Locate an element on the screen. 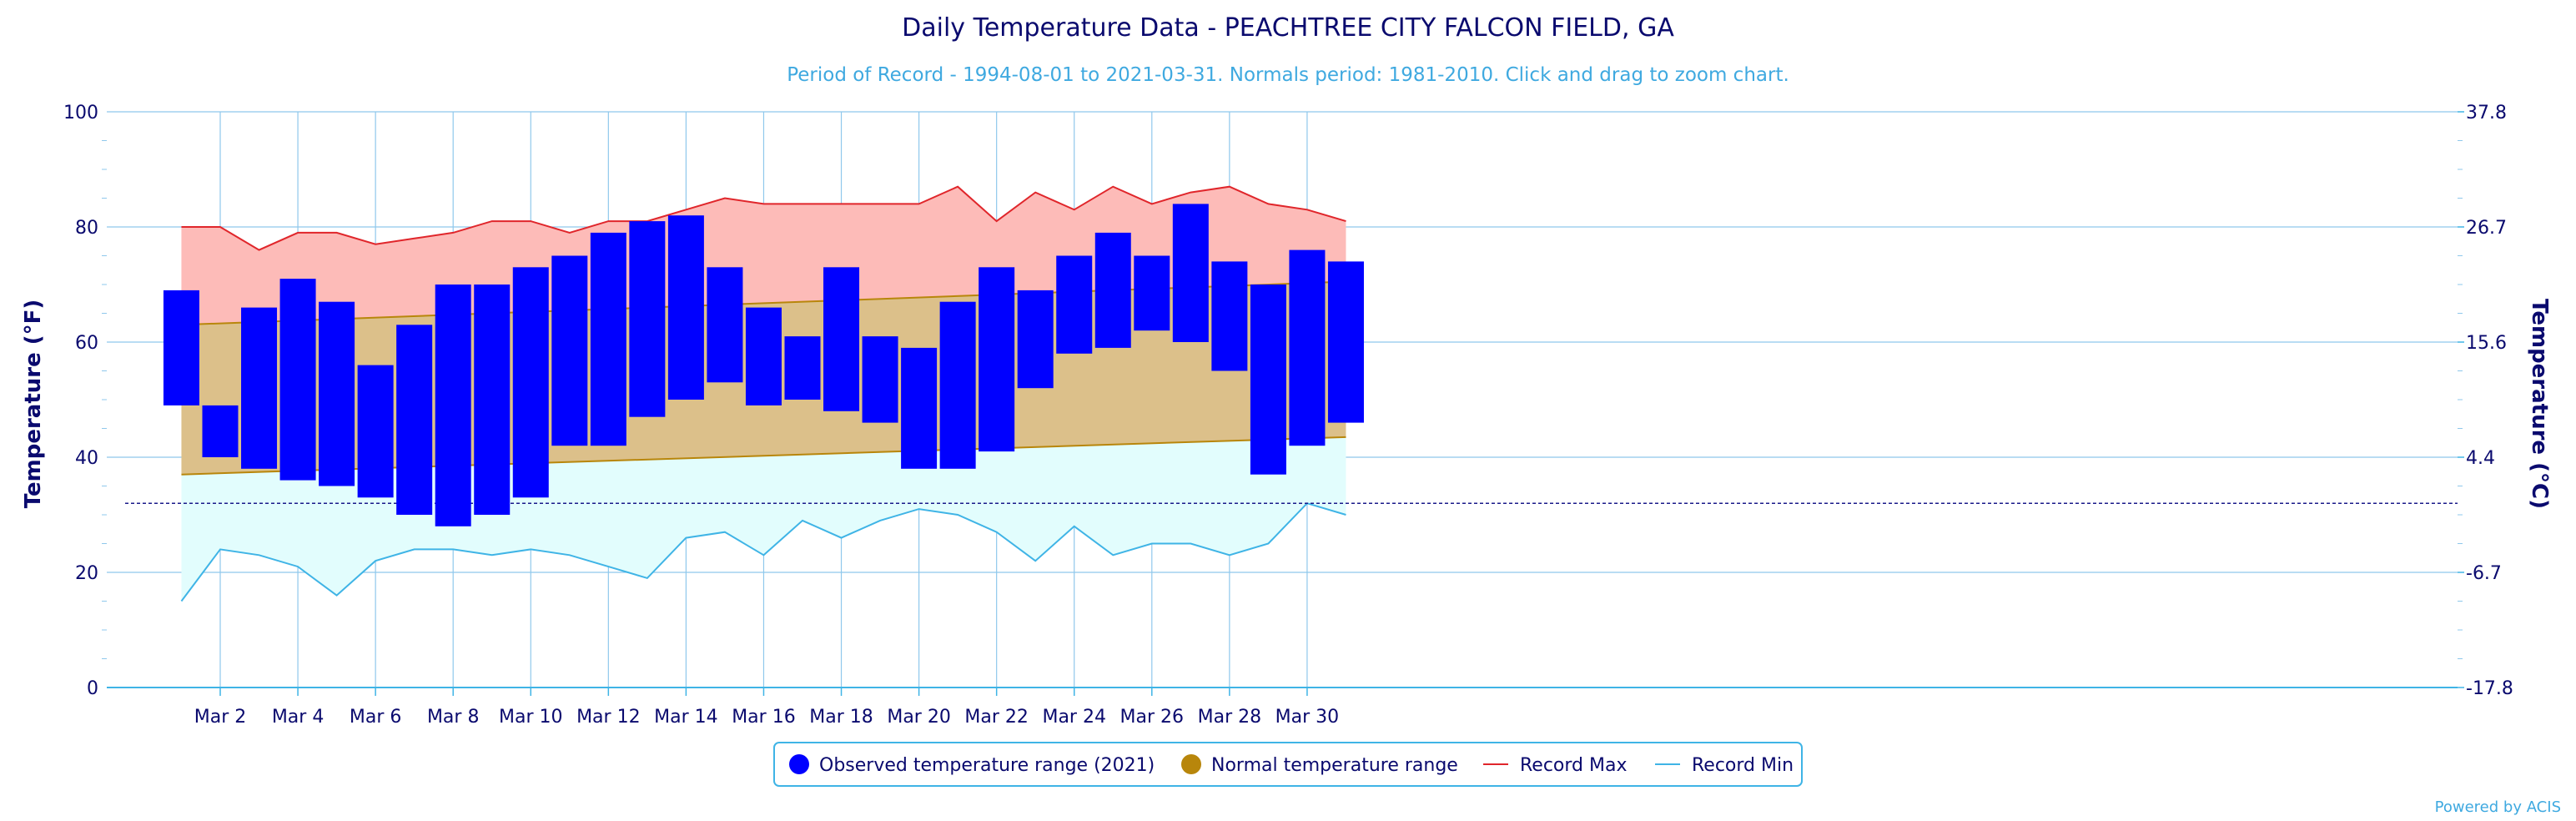 This screenshot has width=2576, height=821. x-tick-label: Mar 2 is located at coordinates (220, 718).